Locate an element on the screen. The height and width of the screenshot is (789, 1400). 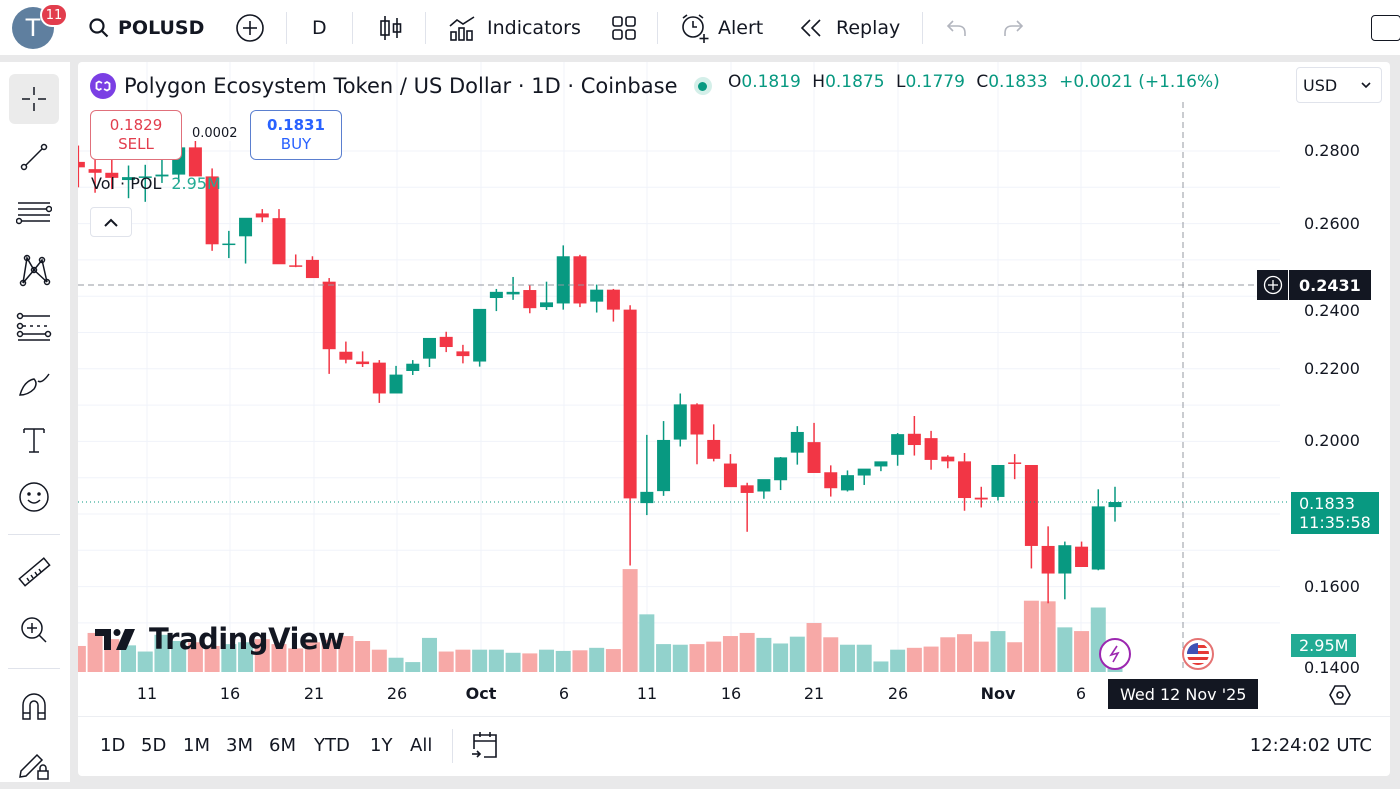
event-marker is located at coordinates (1115, 654).